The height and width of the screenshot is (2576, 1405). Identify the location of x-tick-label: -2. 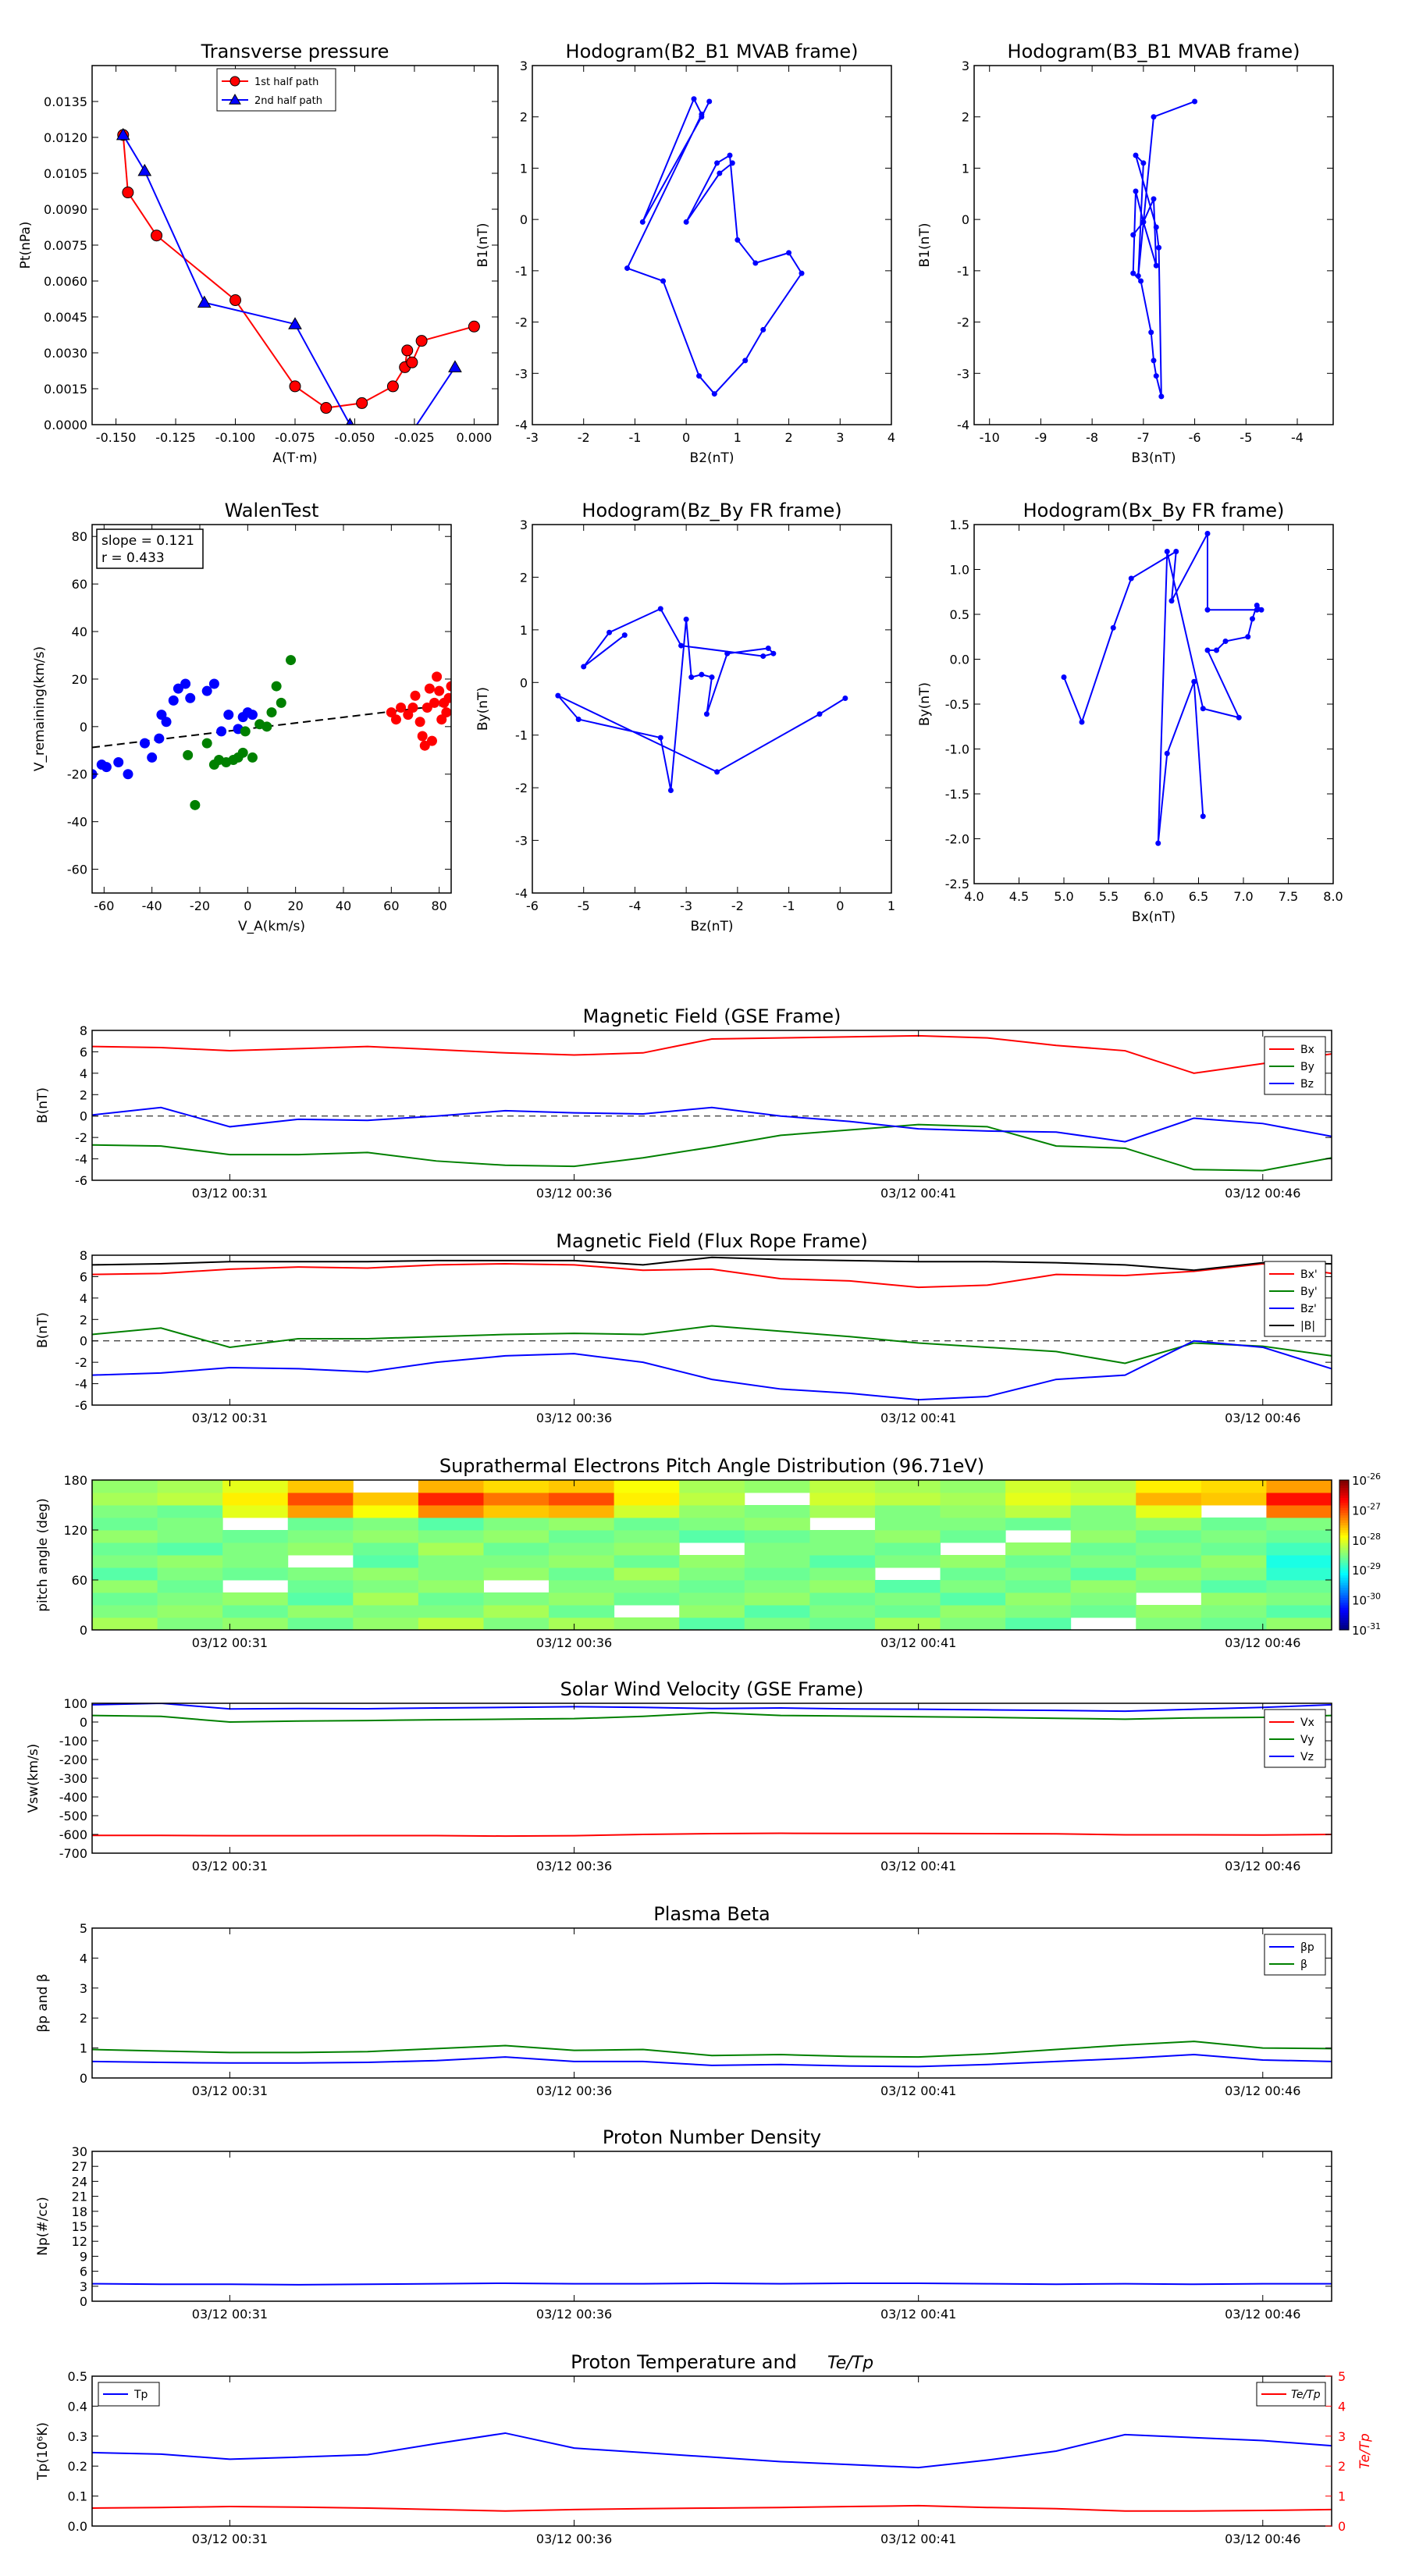
(738, 905).